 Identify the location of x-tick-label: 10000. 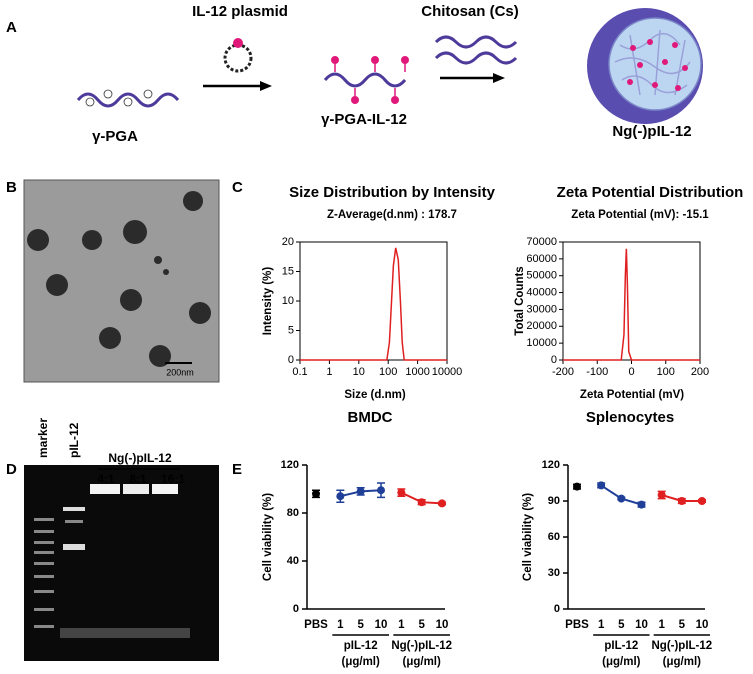
(447, 372).